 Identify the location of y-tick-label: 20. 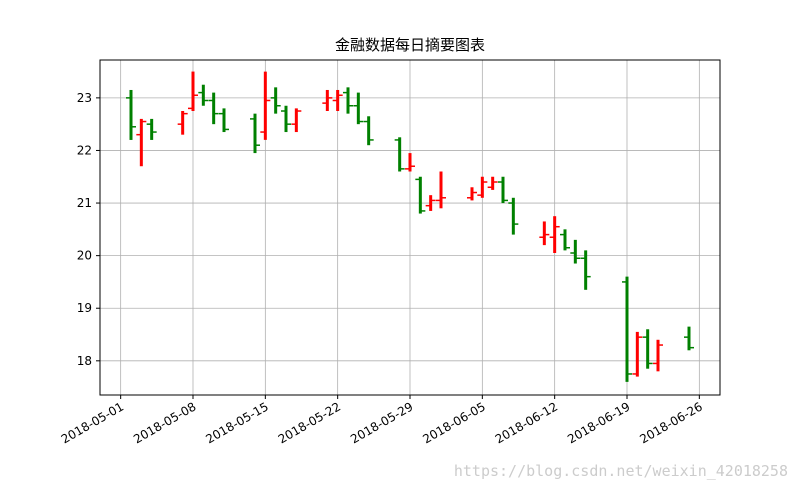
(84, 256).